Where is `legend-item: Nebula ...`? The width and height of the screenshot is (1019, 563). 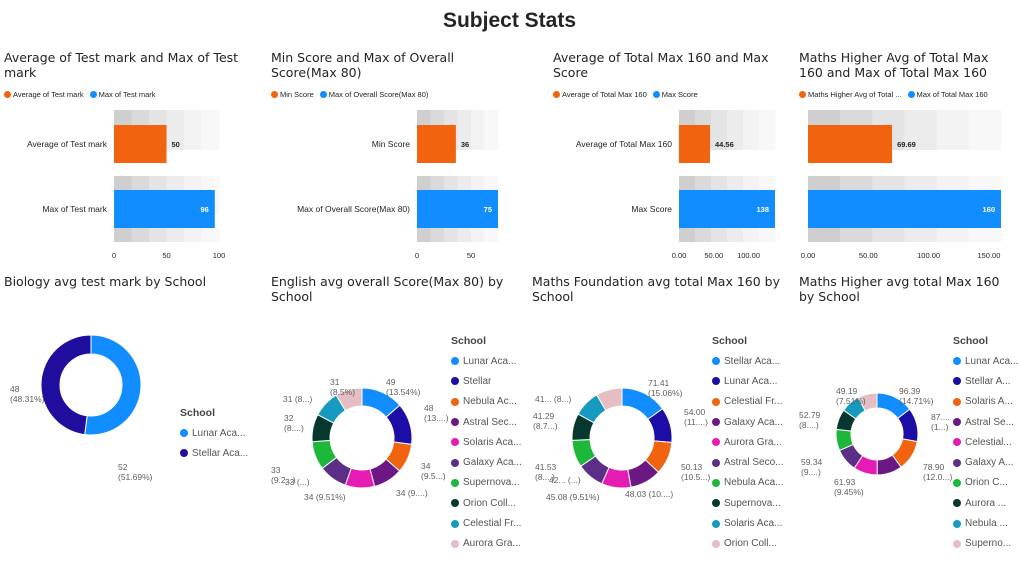
legend-item: Nebula ... is located at coordinates (985, 523).